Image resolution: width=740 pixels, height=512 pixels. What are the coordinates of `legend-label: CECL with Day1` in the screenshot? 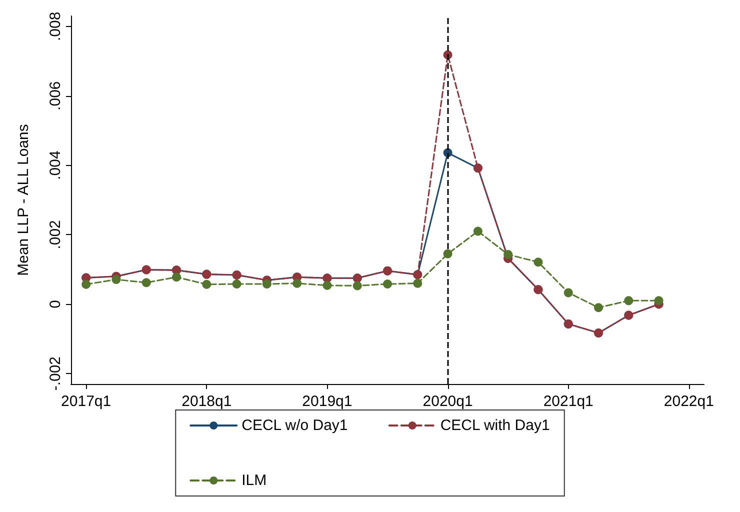 It's located at (495, 425).